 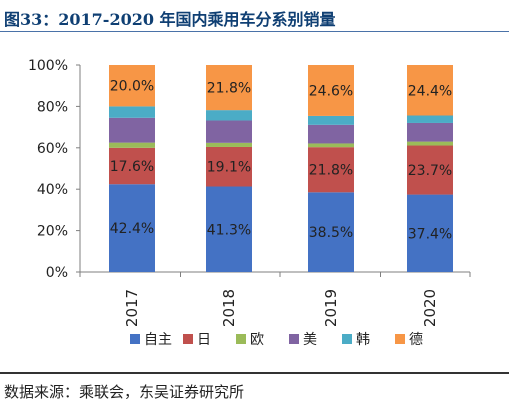 What do you see at coordinates (430, 308) in the screenshot?
I see `x-category-label: 2020` at bounding box center [430, 308].